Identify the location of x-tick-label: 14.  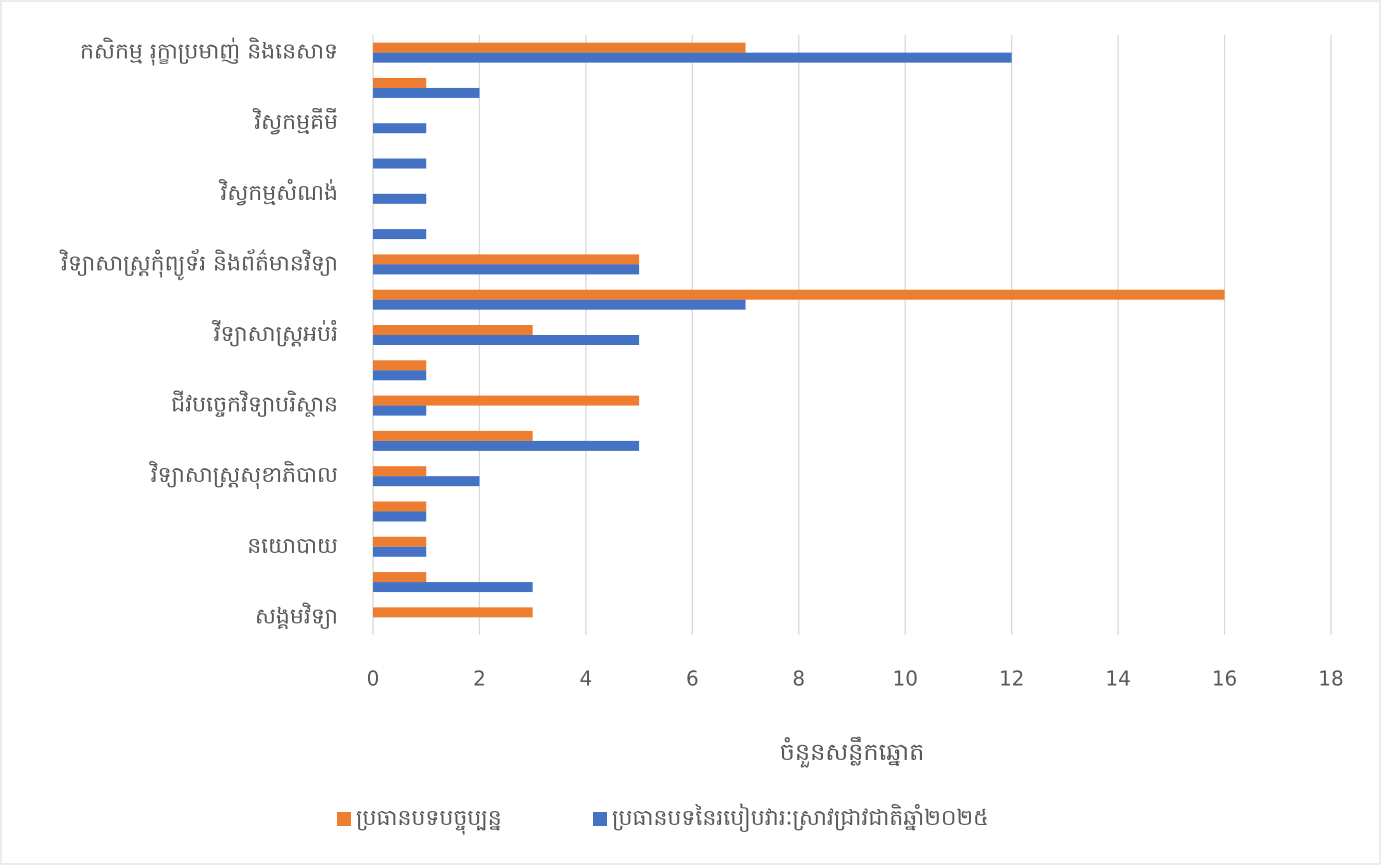
(1117, 679).